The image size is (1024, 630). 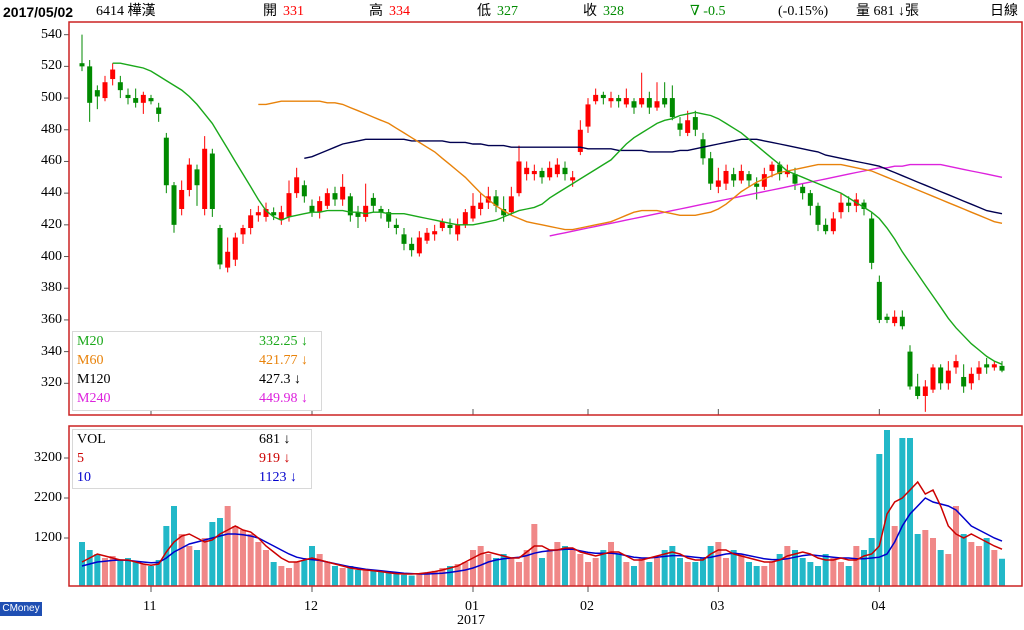 What do you see at coordinates (48, 497) in the screenshot?
I see `volume-tick-label: 2200` at bounding box center [48, 497].